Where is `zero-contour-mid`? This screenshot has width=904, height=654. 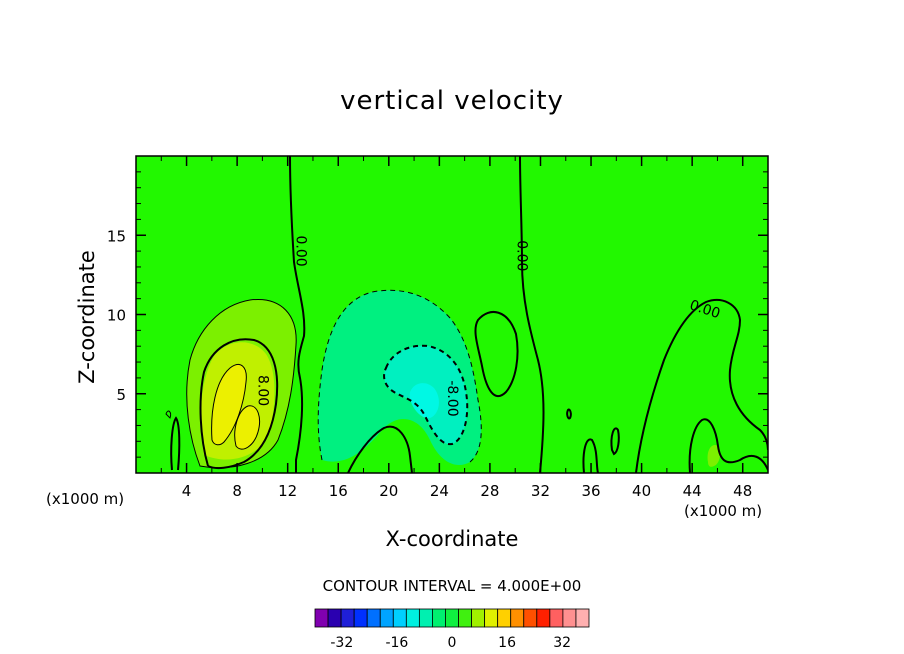 zero-contour-mid is located at coordinates (532, 314).